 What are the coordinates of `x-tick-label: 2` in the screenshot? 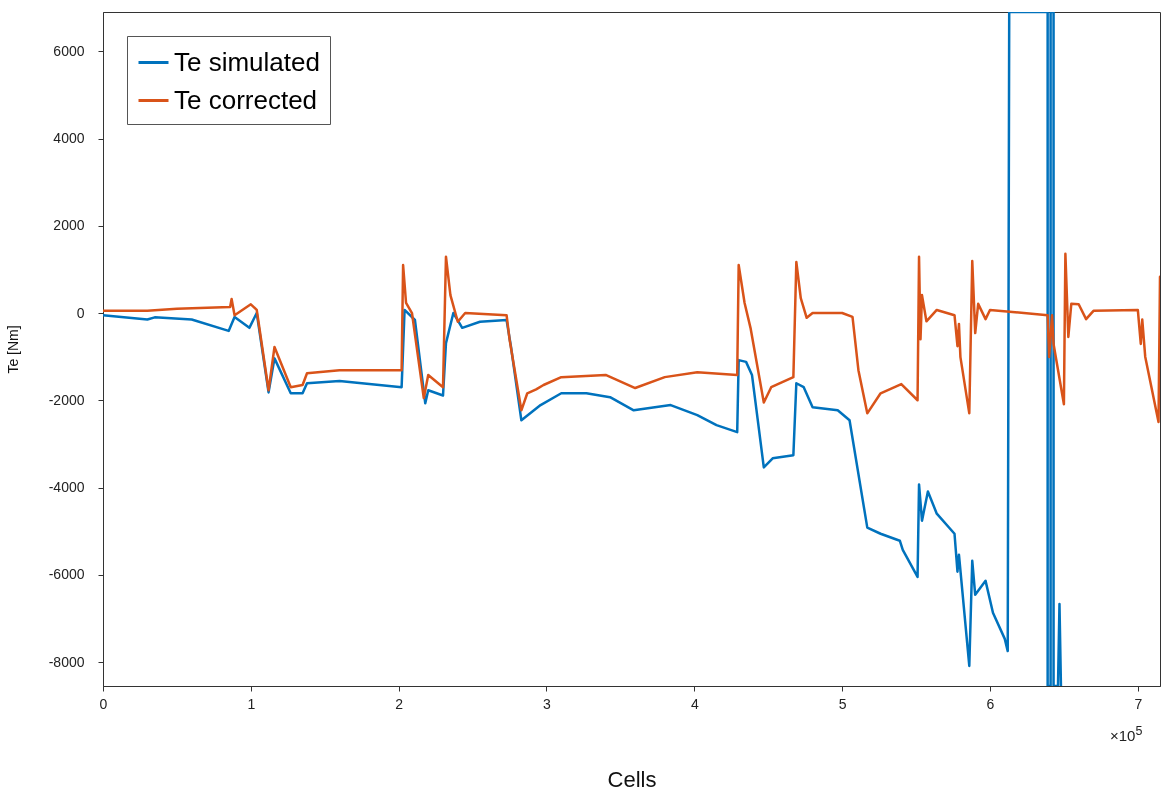 It's located at (399, 703).